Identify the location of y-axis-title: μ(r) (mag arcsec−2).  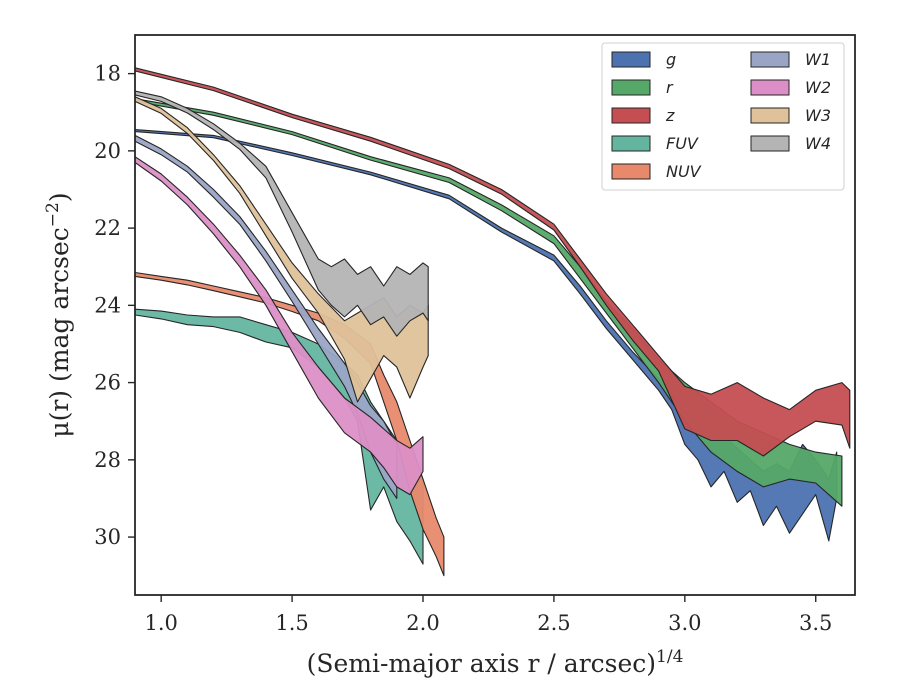
(58, 314).